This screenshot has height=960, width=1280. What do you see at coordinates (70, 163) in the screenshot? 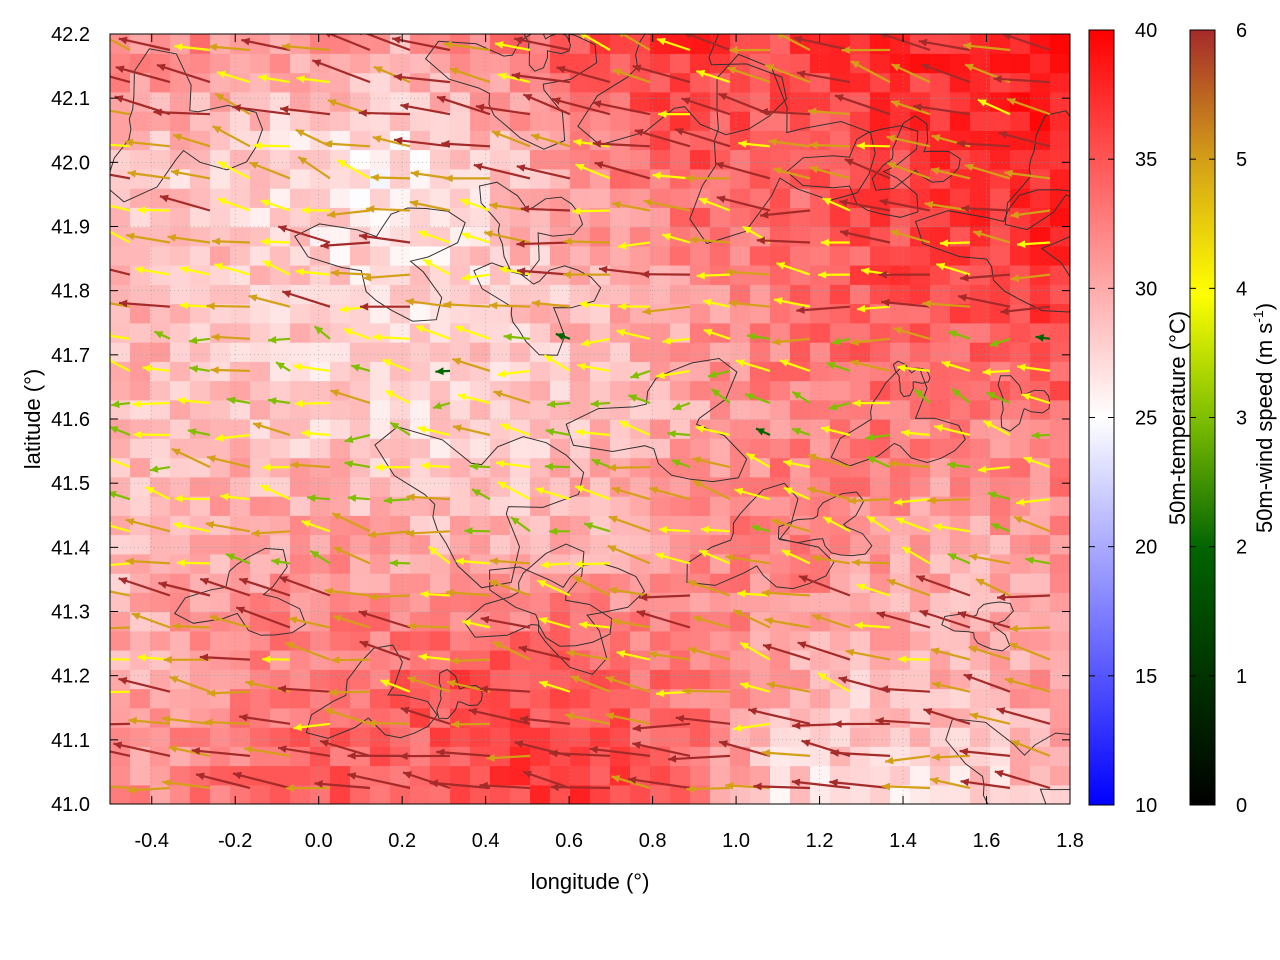
I see `y-tick-label: 42.0` at bounding box center [70, 163].